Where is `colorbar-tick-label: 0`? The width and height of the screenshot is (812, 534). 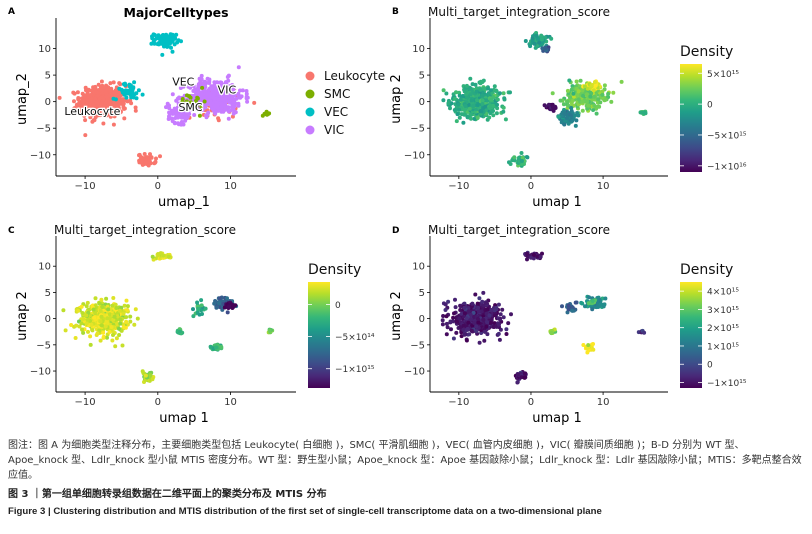
colorbar-tick-label: 0 is located at coordinates (710, 366).